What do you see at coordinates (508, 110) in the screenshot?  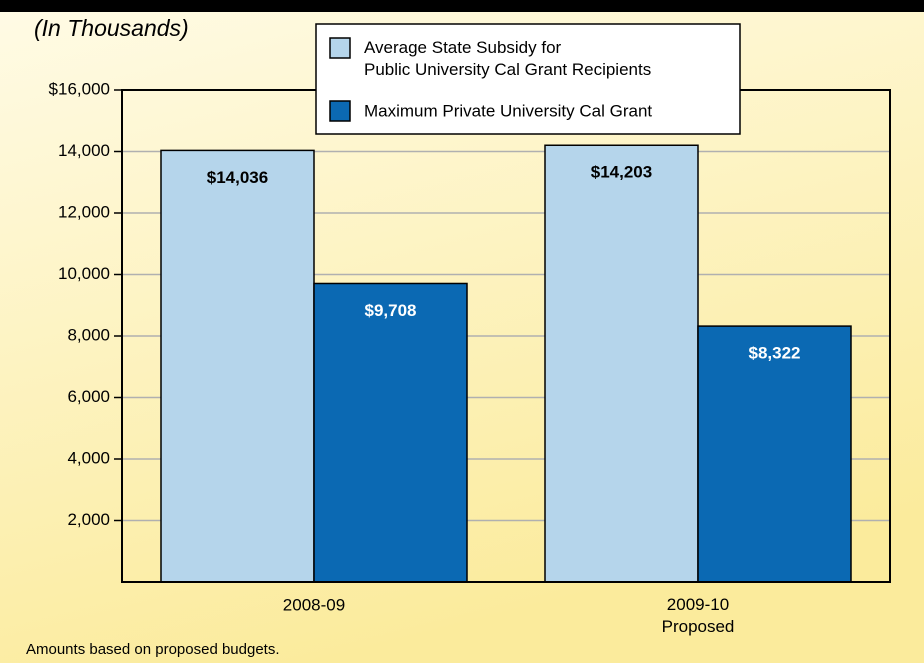 I see `legend-label: Maximum Private University Cal Grant` at bounding box center [508, 110].